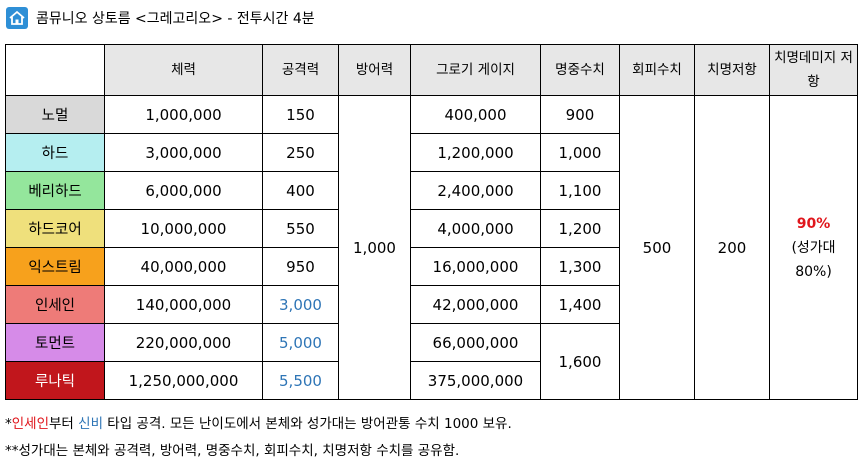 The width and height of the screenshot is (861, 465). I want to click on accuracy-cell: 1,200, so click(580, 228).